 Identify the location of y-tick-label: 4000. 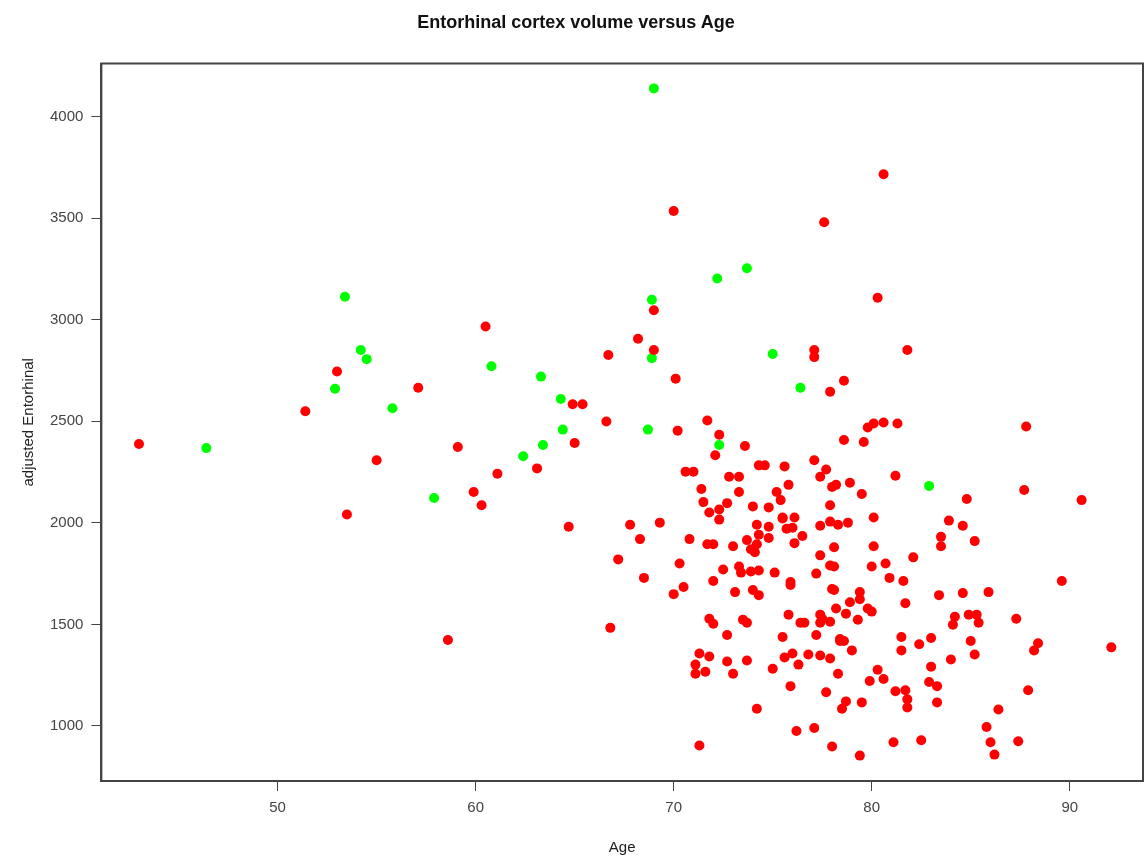
(66, 115).